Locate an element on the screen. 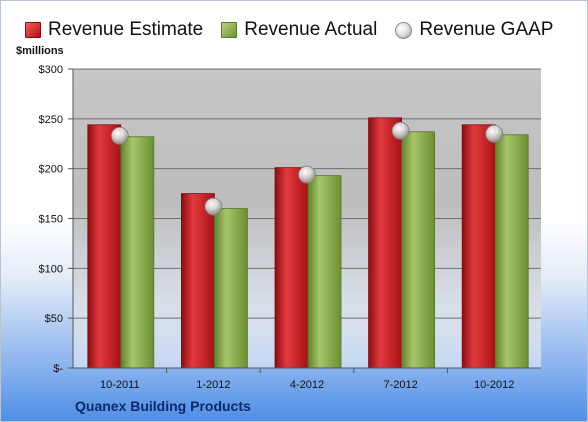 Image resolution: width=588 pixels, height=422 pixels. y-tick-label: $100 is located at coordinates (51, 269).